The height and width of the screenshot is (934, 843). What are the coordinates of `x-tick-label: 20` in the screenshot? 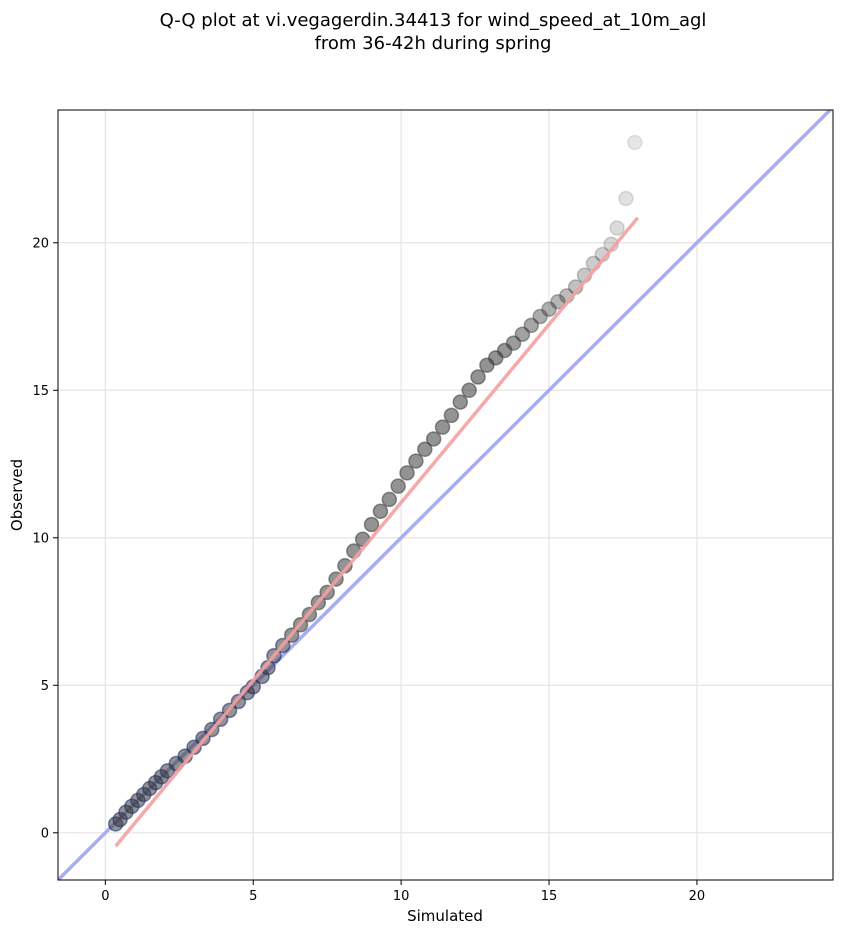 It's located at (697, 896).